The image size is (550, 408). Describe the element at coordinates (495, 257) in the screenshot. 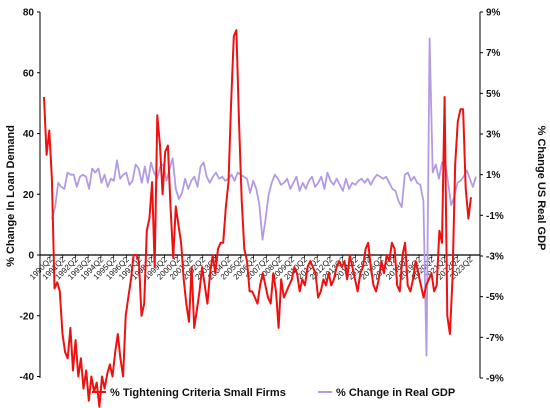

I see `right-tick-label: -3%` at that location.